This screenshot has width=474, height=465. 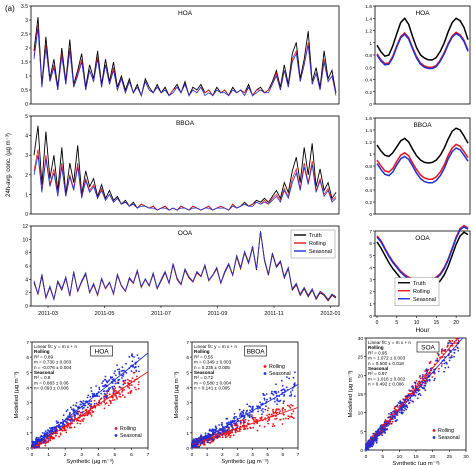 What do you see at coordinates (185, 183) in the screenshot?
I see `ts-bboa-line-seasonal` at bounding box center [185, 183].